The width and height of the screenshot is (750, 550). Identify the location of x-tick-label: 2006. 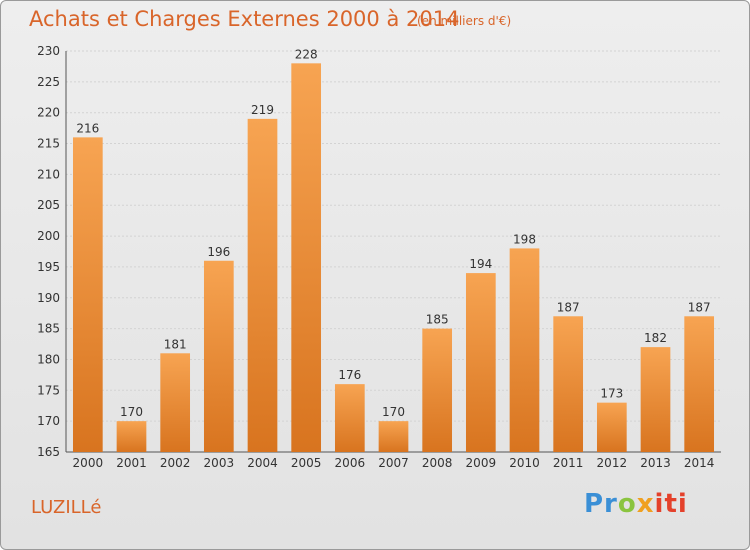
(350, 463).